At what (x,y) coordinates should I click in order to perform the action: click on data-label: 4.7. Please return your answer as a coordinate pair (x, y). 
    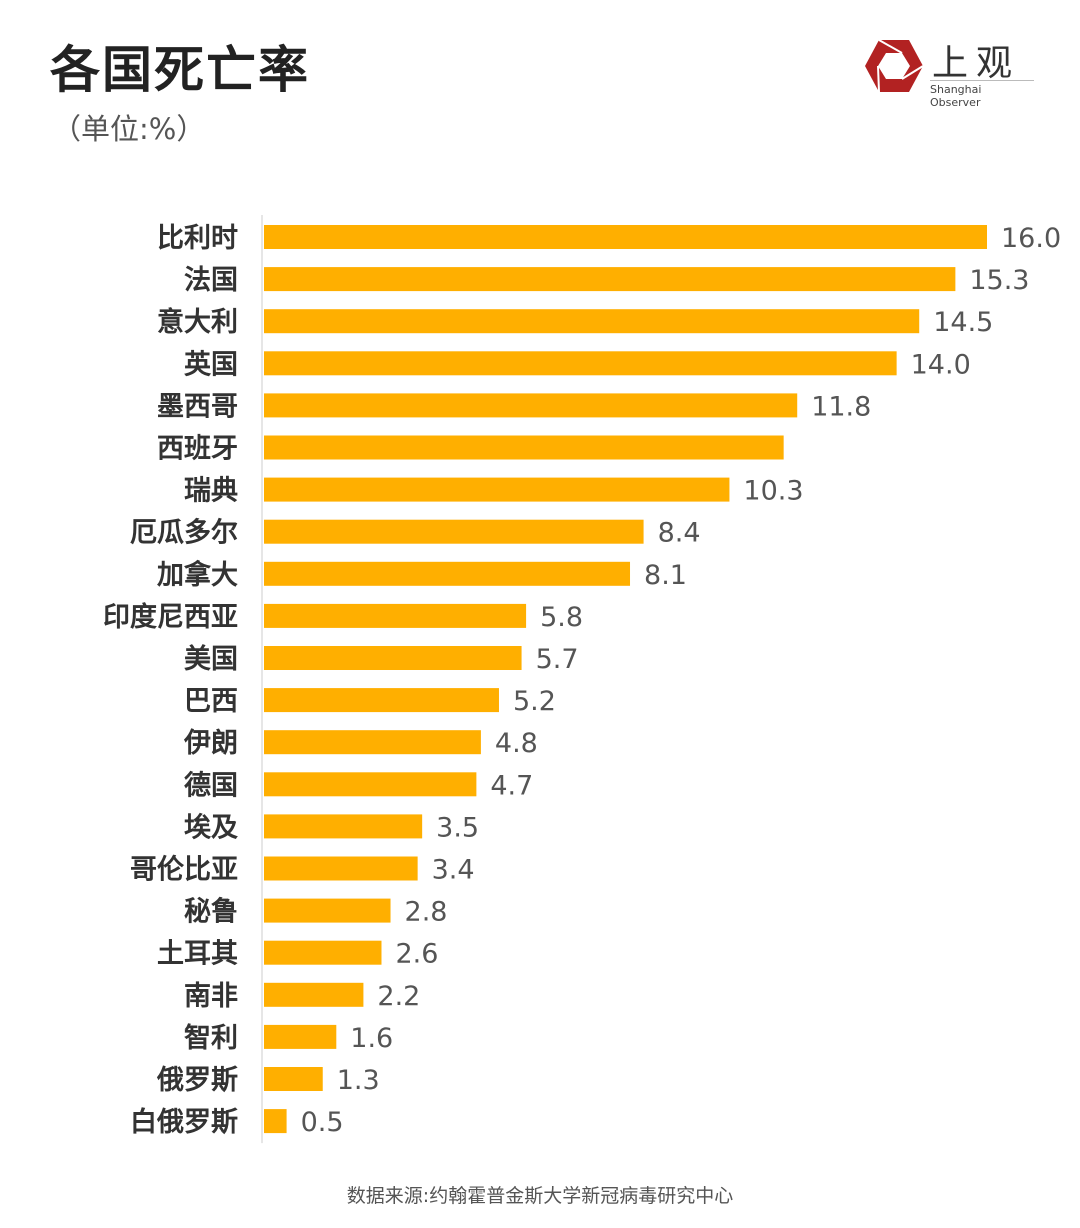
    Looking at the image, I should click on (511, 785).